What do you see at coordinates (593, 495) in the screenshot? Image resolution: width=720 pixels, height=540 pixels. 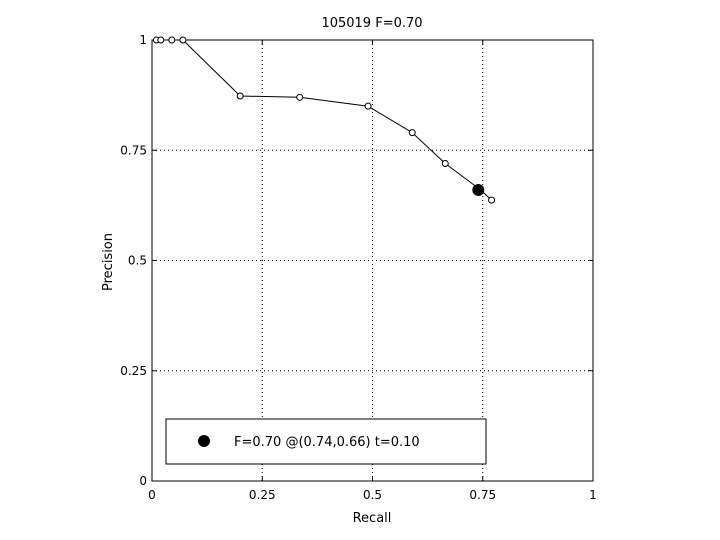 I see `x-tick-label: 1` at bounding box center [593, 495].